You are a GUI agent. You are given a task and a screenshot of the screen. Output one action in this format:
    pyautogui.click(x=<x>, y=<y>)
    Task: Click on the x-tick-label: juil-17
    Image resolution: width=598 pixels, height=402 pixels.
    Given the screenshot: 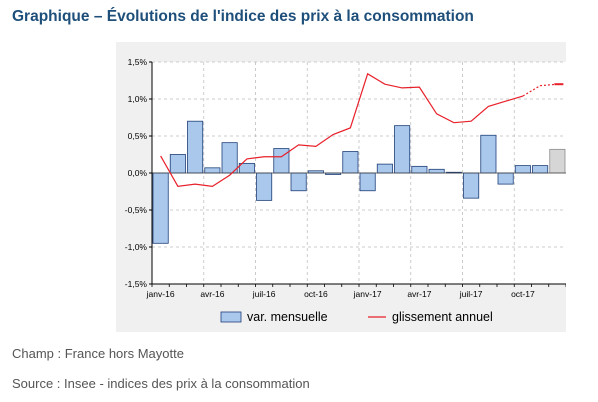 What is the action you would take?
    pyautogui.click(x=471, y=294)
    